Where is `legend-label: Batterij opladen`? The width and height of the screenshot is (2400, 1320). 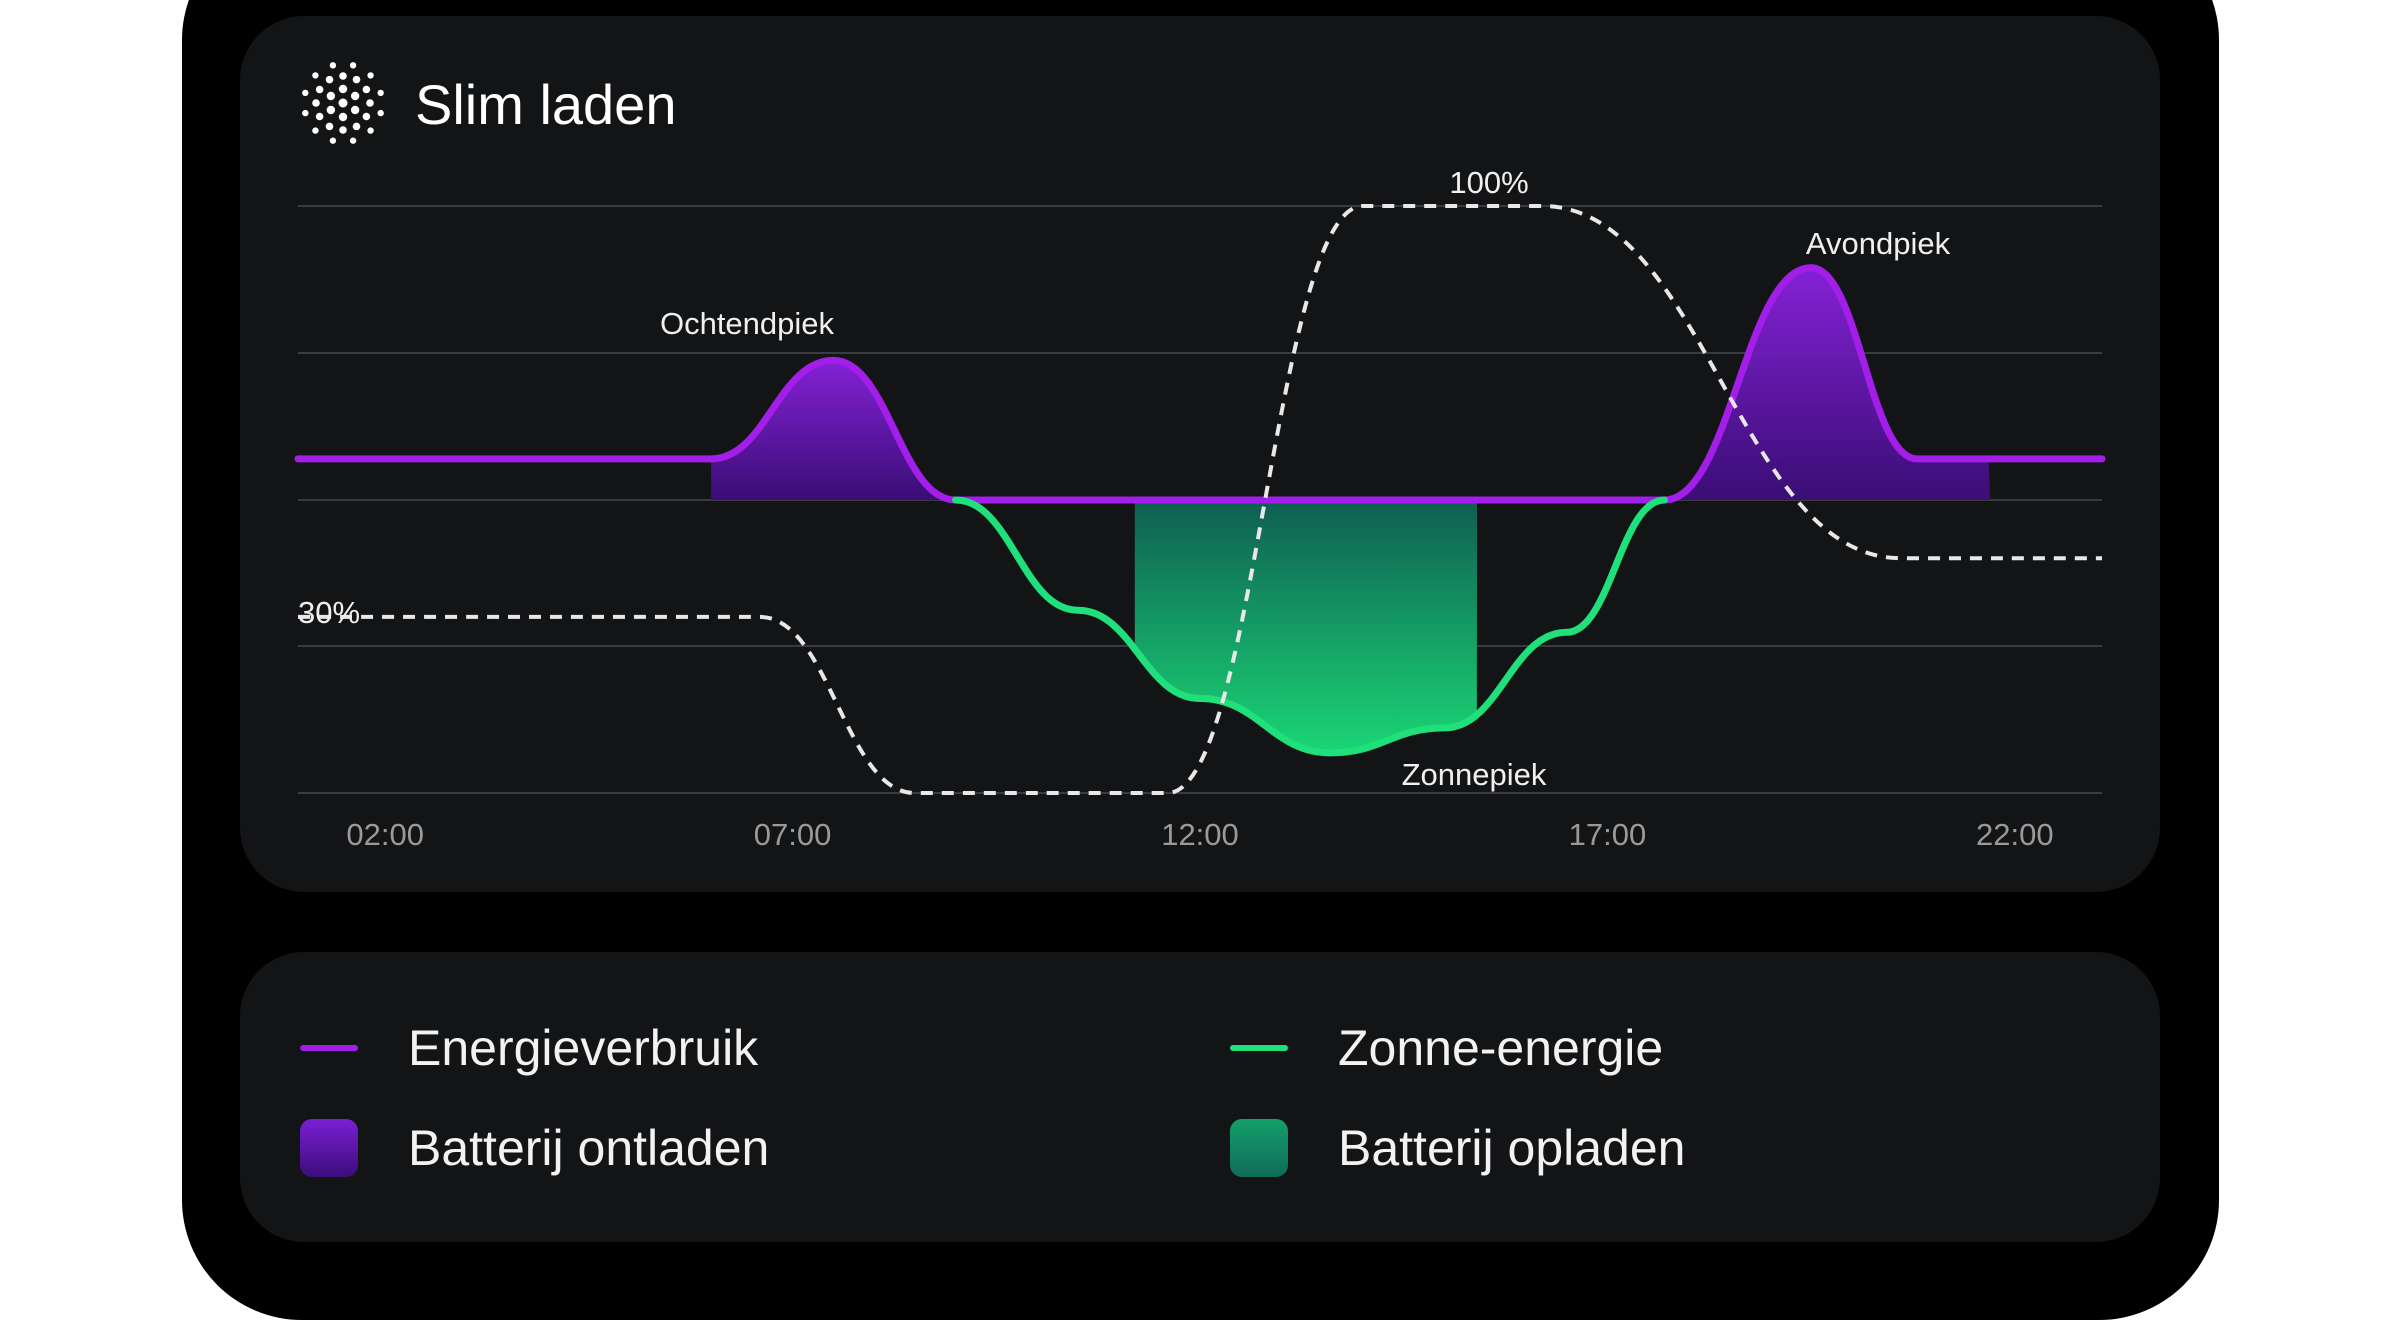
legend-label: Batterij opladen is located at coordinates (1512, 1148).